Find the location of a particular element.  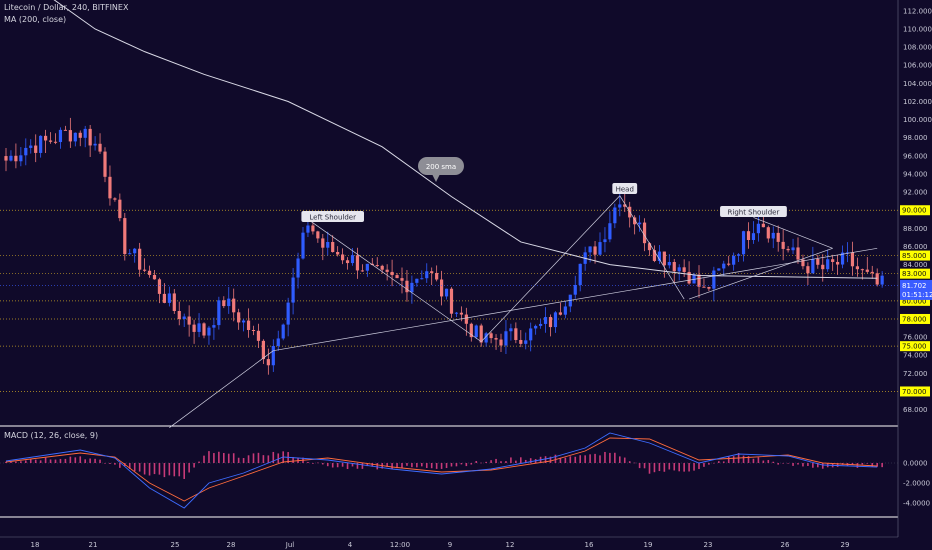

time-tick-label: 23 is located at coordinates (708, 545).